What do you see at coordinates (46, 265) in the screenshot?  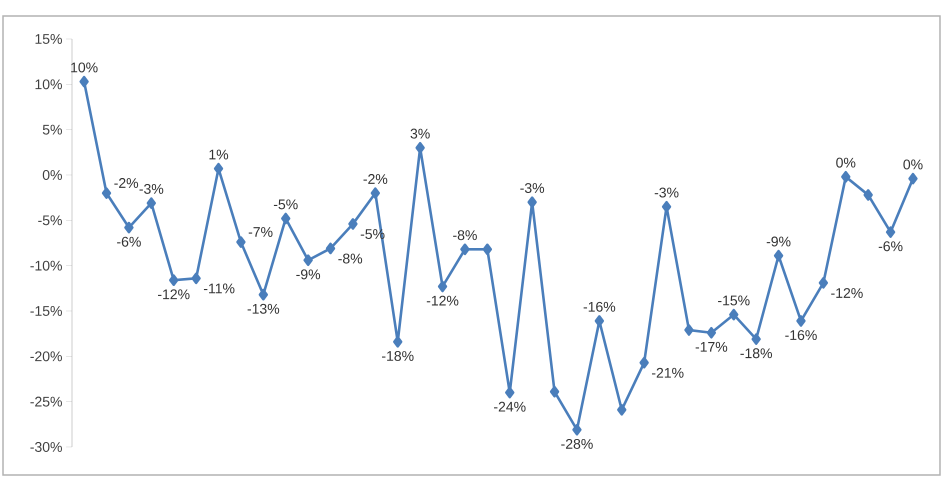 I see `y-tick-label: -10%` at bounding box center [46, 265].